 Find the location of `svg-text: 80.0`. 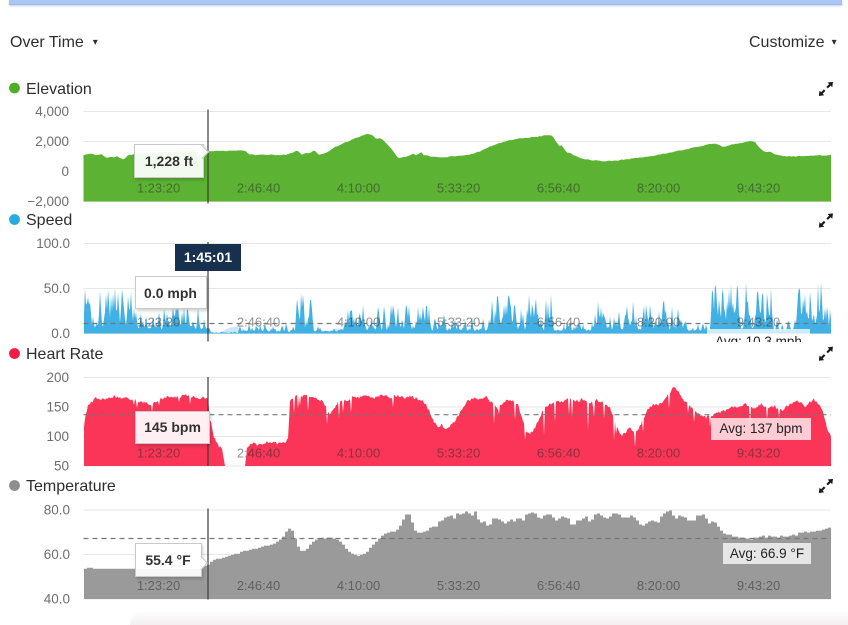

svg-text: 80.0 is located at coordinates (57, 510).